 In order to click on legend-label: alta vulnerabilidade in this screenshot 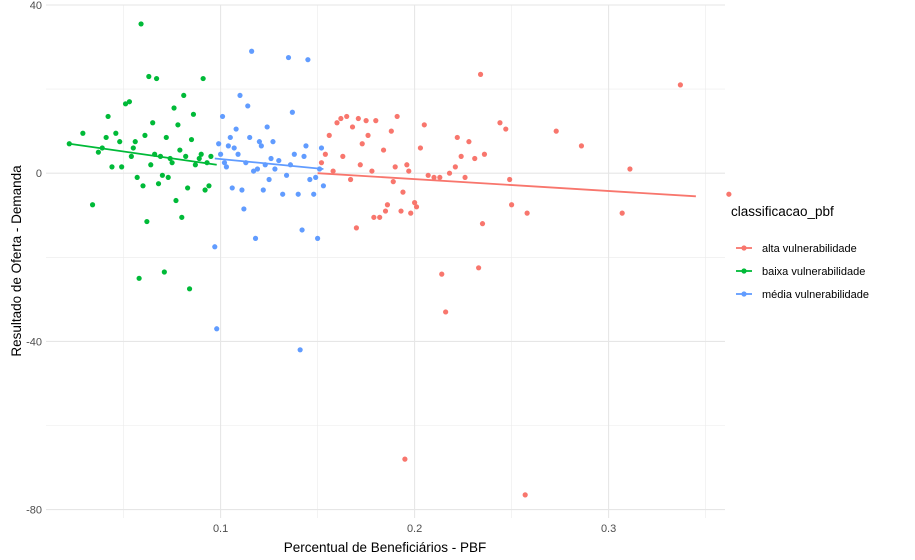, I will do `click(809, 249)`.